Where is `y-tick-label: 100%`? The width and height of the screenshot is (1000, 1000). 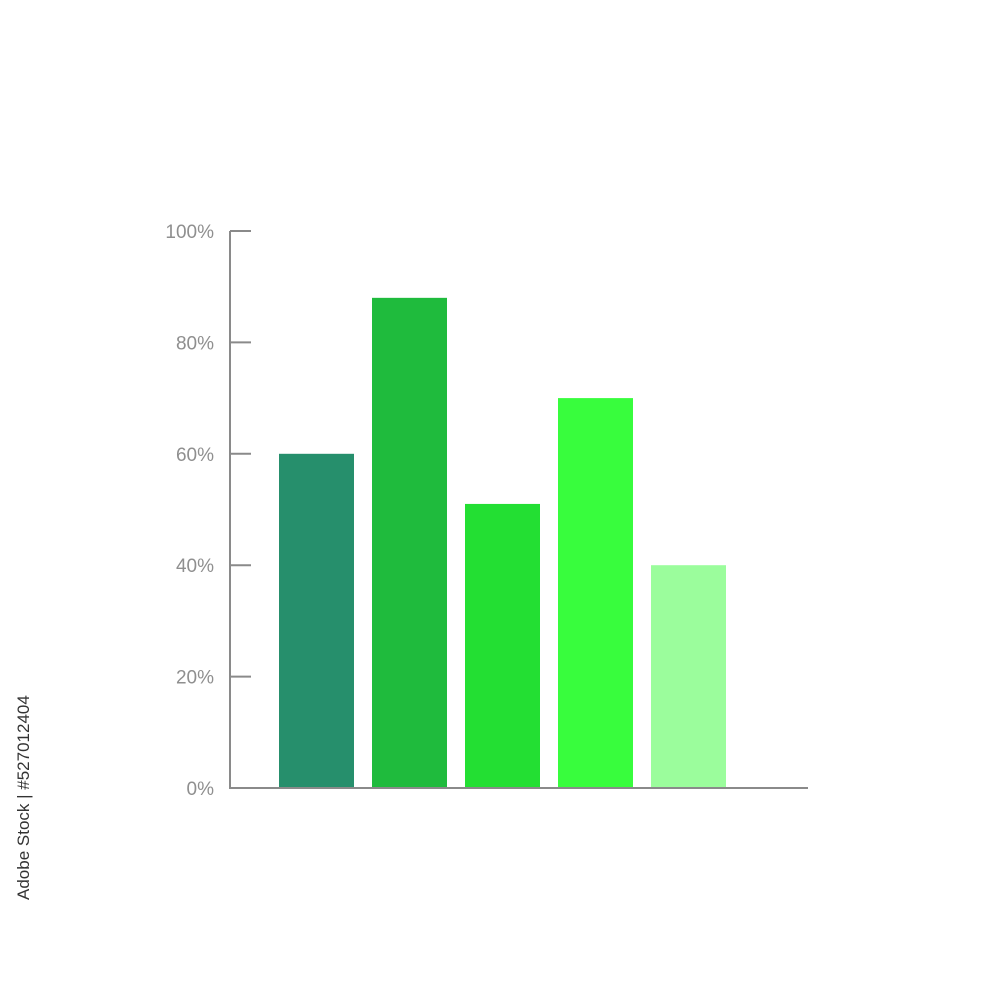 y-tick-label: 100% is located at coordinates (189, 232).